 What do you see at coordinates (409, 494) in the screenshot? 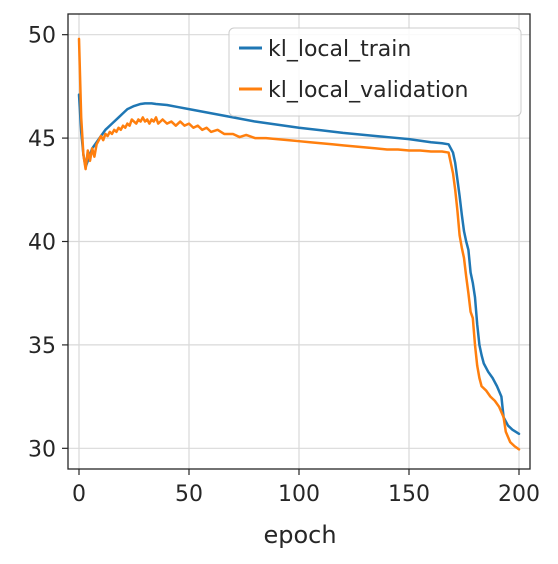
I see `x-tick-label: 150` at bounding box center [409, 494].